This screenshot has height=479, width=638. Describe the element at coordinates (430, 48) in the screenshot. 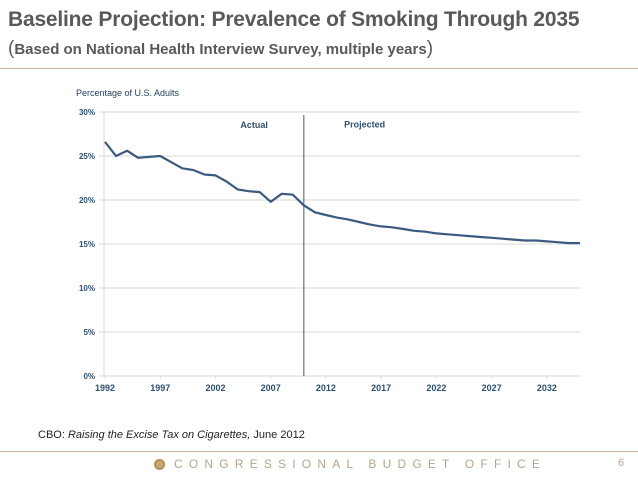

I see `subtitle-close-paren: )` at that location.